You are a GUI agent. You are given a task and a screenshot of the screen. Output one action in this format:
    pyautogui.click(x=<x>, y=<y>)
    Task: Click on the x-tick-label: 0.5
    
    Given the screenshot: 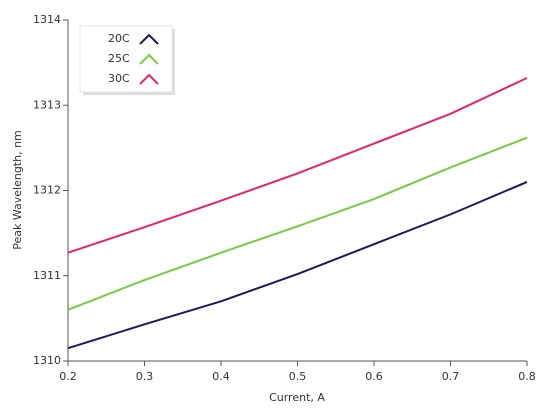 What is the action you would take?
    pyautogui.click(x=298, y=376)
    